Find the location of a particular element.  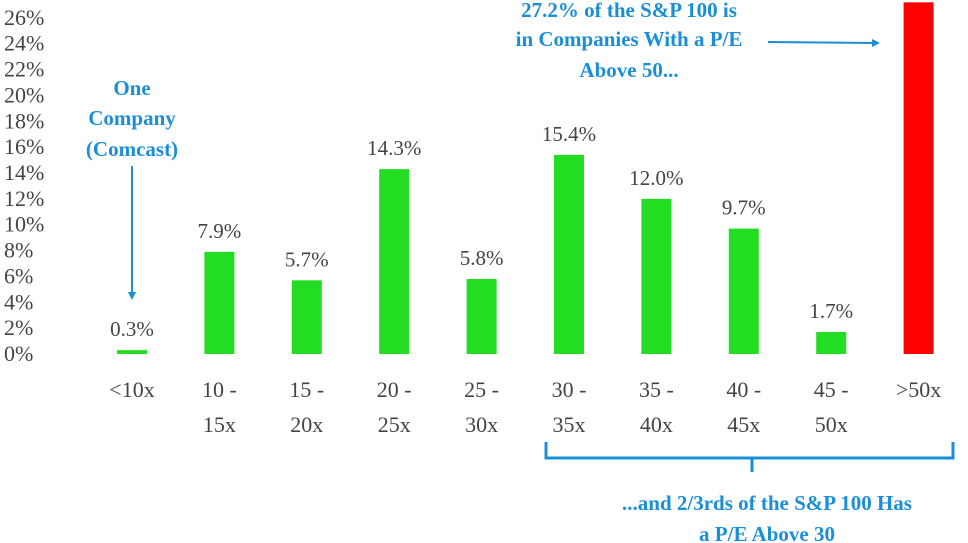

x-tick-label: 15 - is located at coordinates (306, 389).